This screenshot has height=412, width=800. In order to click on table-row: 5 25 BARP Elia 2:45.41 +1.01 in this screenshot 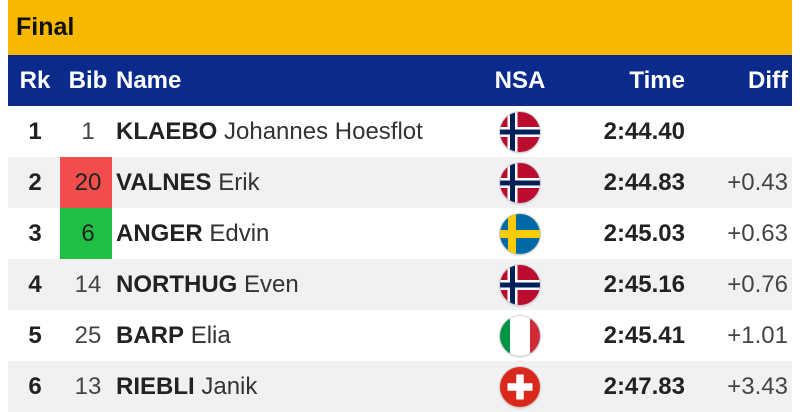, I will do `click(400, 335)`.